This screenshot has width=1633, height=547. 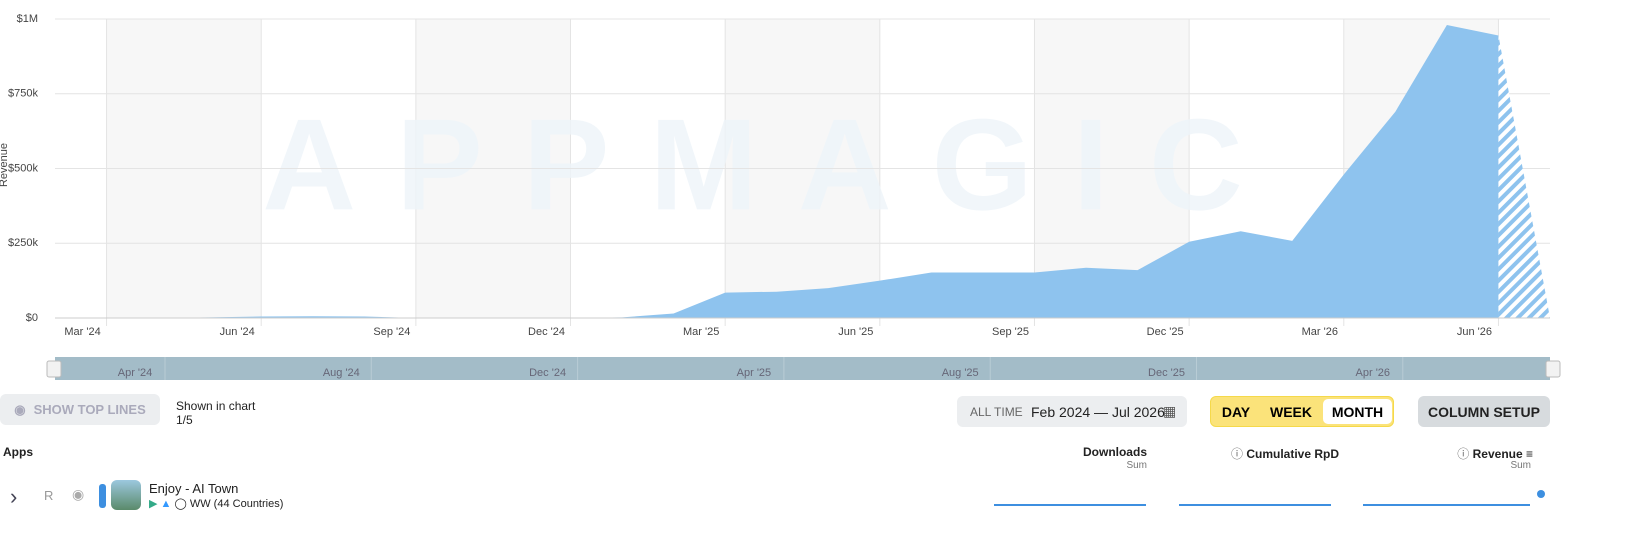 What do you see at coordinates (49, 495) in the screenshot?
I see `row-tag: R` at bounding box center [49, 495].